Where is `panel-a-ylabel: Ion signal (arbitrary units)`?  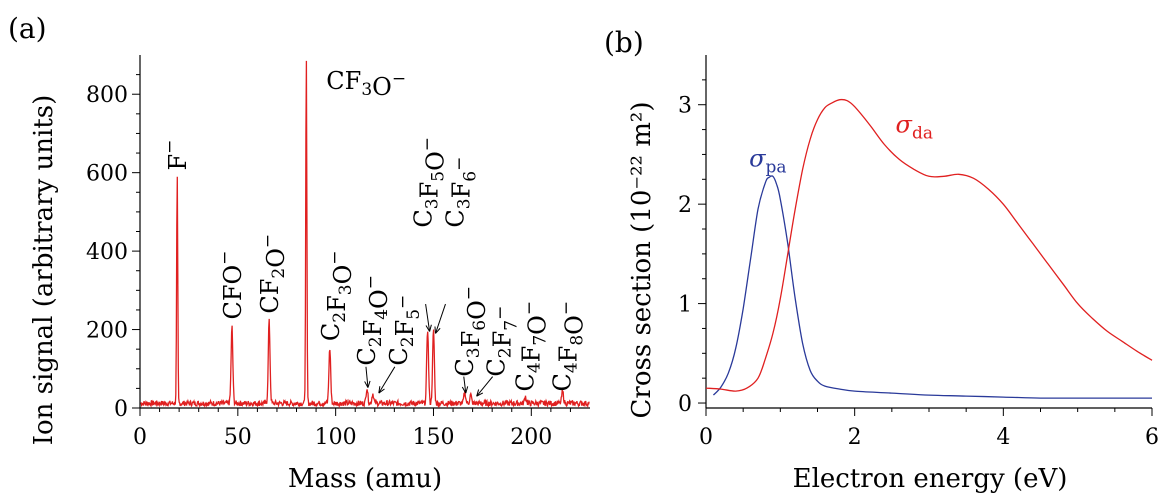 panel-a-ylabel: Ion signal (arbitrary units) is located at coordinates (44, 270).